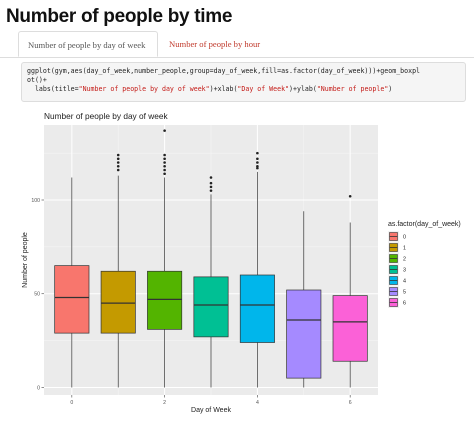  Describe the element at coordinates (404, 293) in the screenshot. I see `legend-label: 5` at that location.